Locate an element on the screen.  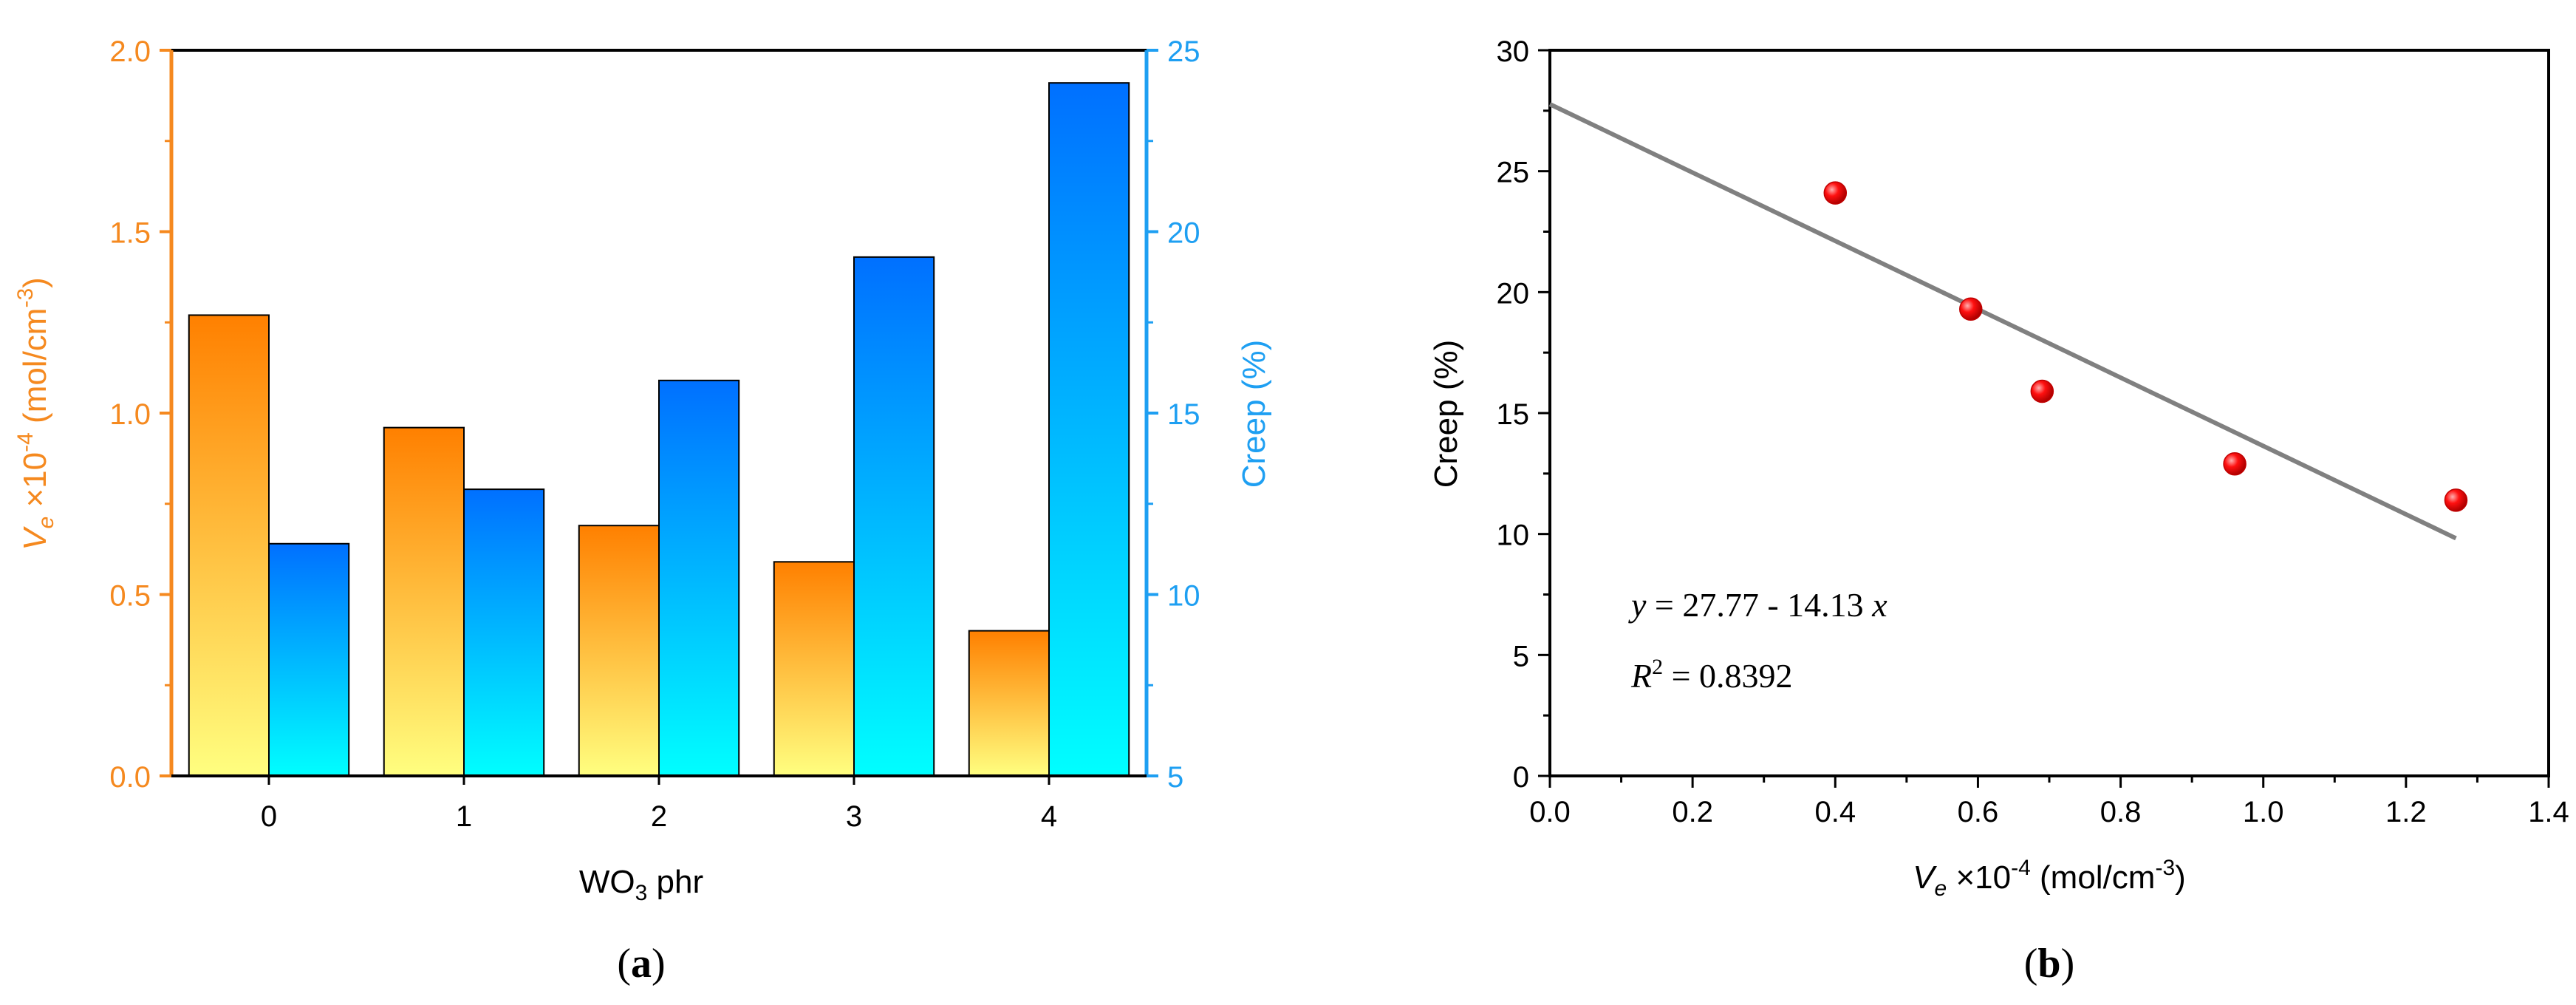
x-tick-label: 0 is located at coordinates (269, 817).